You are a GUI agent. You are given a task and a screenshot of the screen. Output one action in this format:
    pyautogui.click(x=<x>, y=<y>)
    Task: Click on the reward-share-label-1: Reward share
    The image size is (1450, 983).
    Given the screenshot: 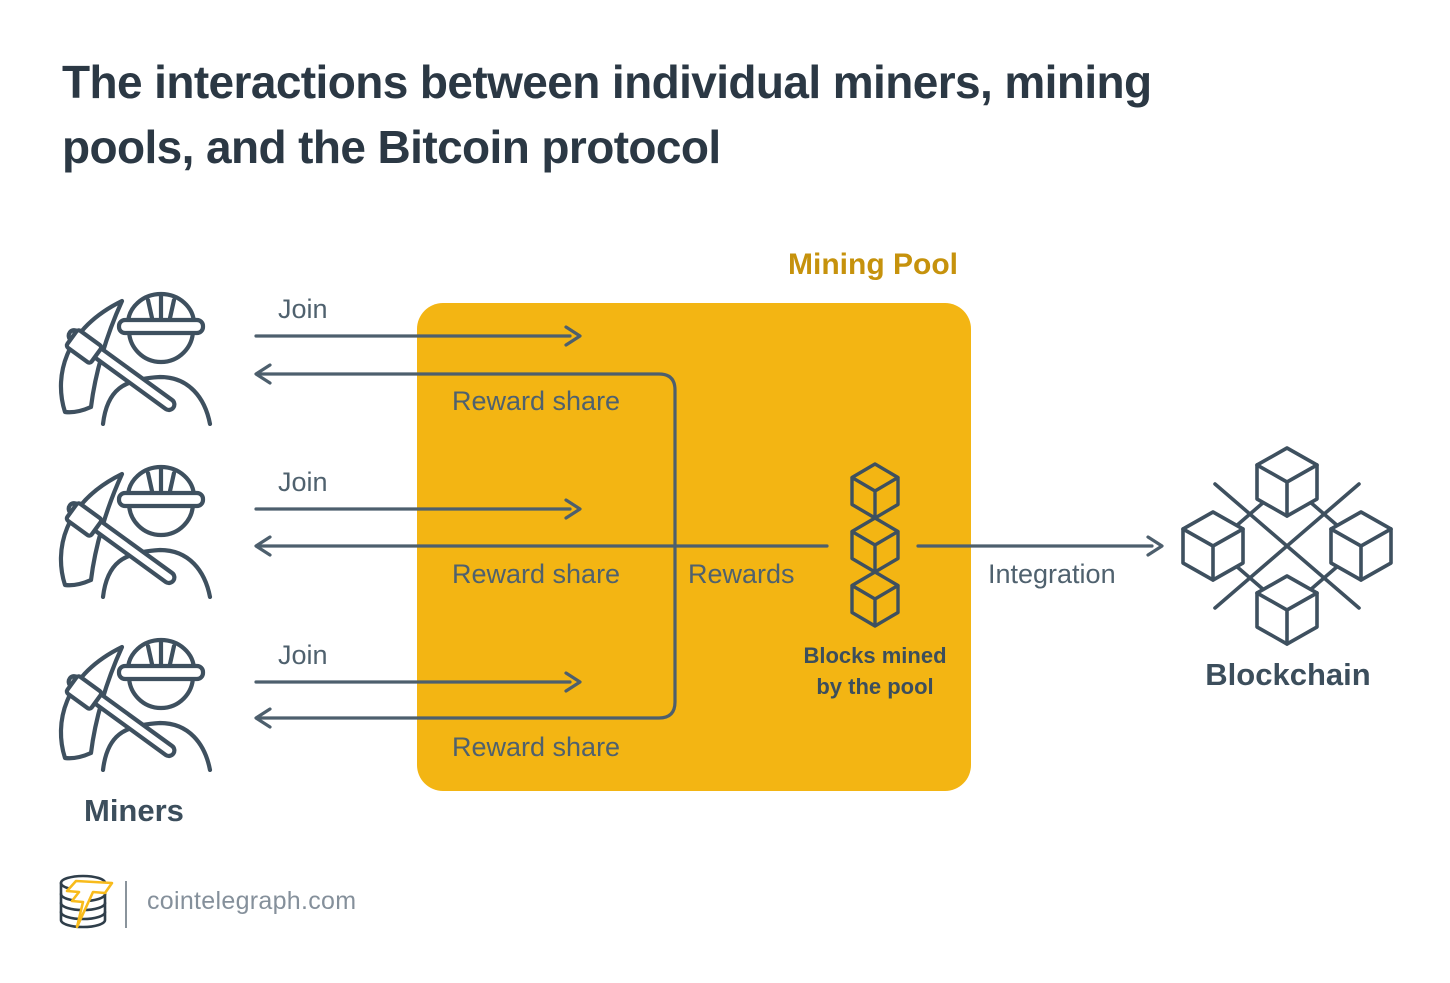 What is the action you would take?
    pyautogui.click(x=536, y=401)
    